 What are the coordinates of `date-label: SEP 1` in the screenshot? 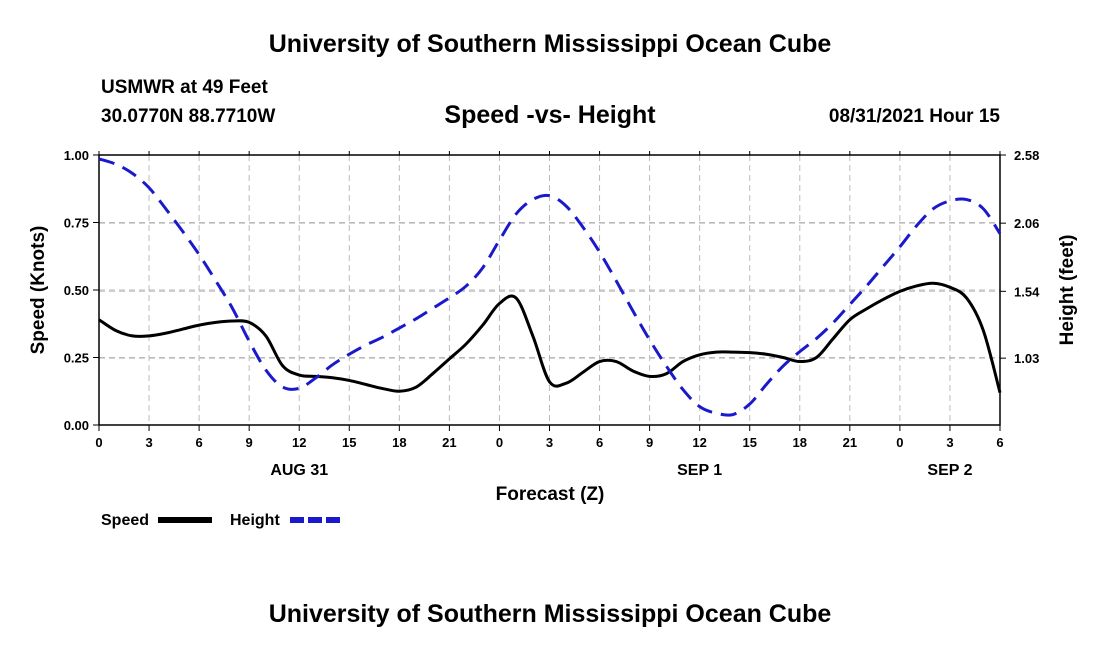 It's located at (699, 470).